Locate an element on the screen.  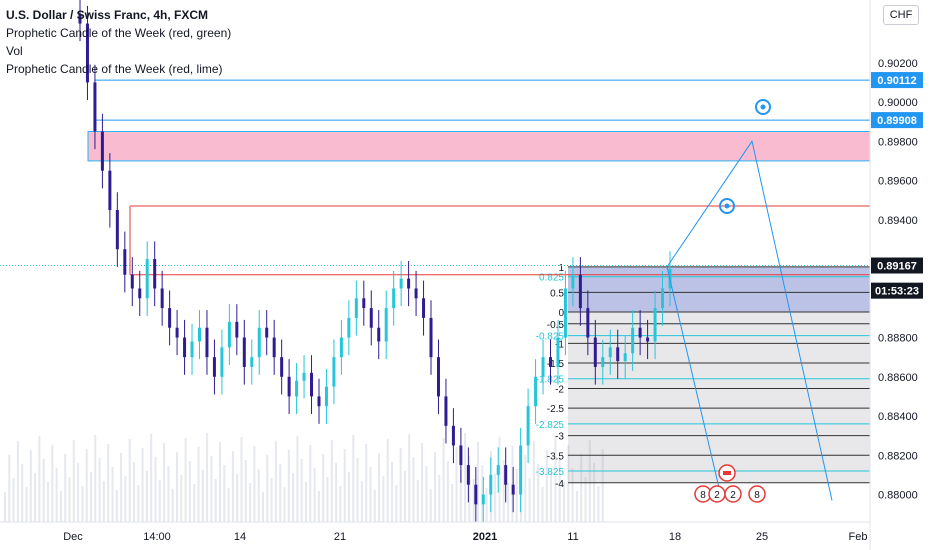
zone-rect is located at coordinates (479, 146).